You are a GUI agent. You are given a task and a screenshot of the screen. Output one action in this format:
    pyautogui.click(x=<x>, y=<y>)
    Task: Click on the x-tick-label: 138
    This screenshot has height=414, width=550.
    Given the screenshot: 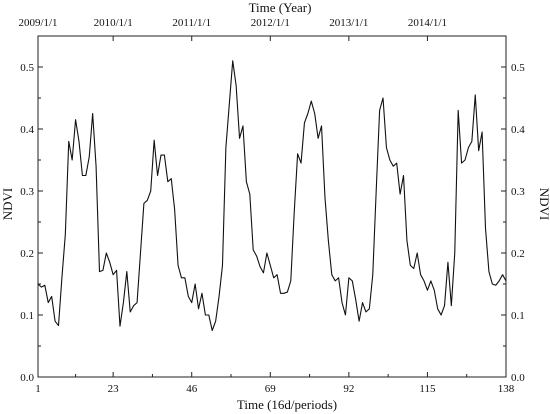 What is the action you would take?
    pyautogui.click(x=506, y=389)
    